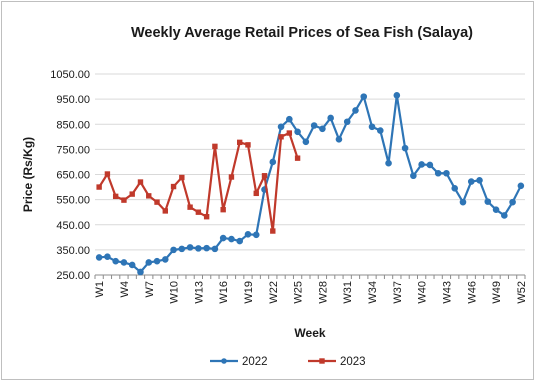 Image resolution: width=537 pixels, height=383 pixels. Describe the element at coordinates (73, 251) in the screenshot. I see `y-tick-label: 350.00` at that location.